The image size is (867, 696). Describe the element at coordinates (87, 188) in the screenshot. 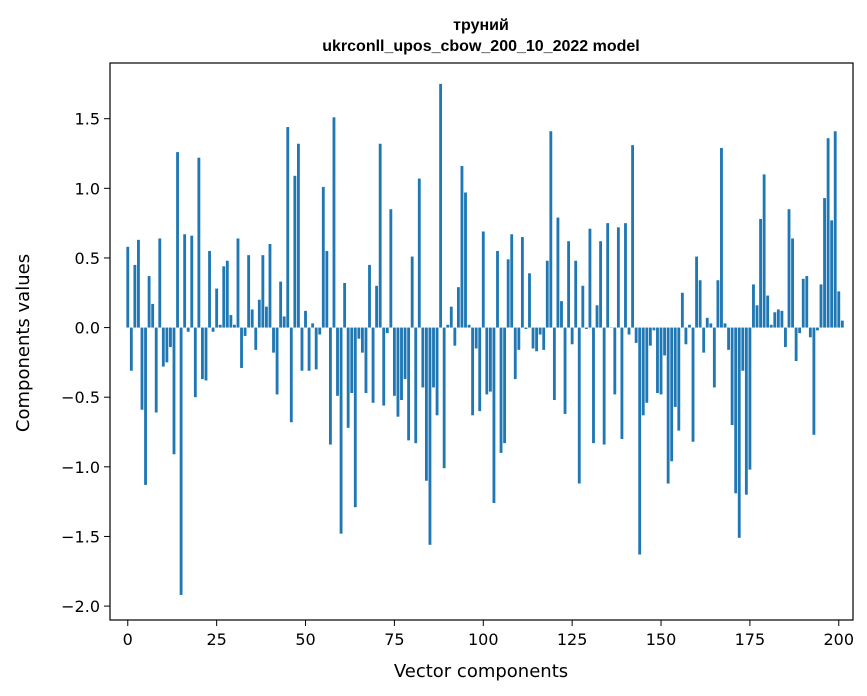

I see `y-tick-label-6: 1.0` at that location.